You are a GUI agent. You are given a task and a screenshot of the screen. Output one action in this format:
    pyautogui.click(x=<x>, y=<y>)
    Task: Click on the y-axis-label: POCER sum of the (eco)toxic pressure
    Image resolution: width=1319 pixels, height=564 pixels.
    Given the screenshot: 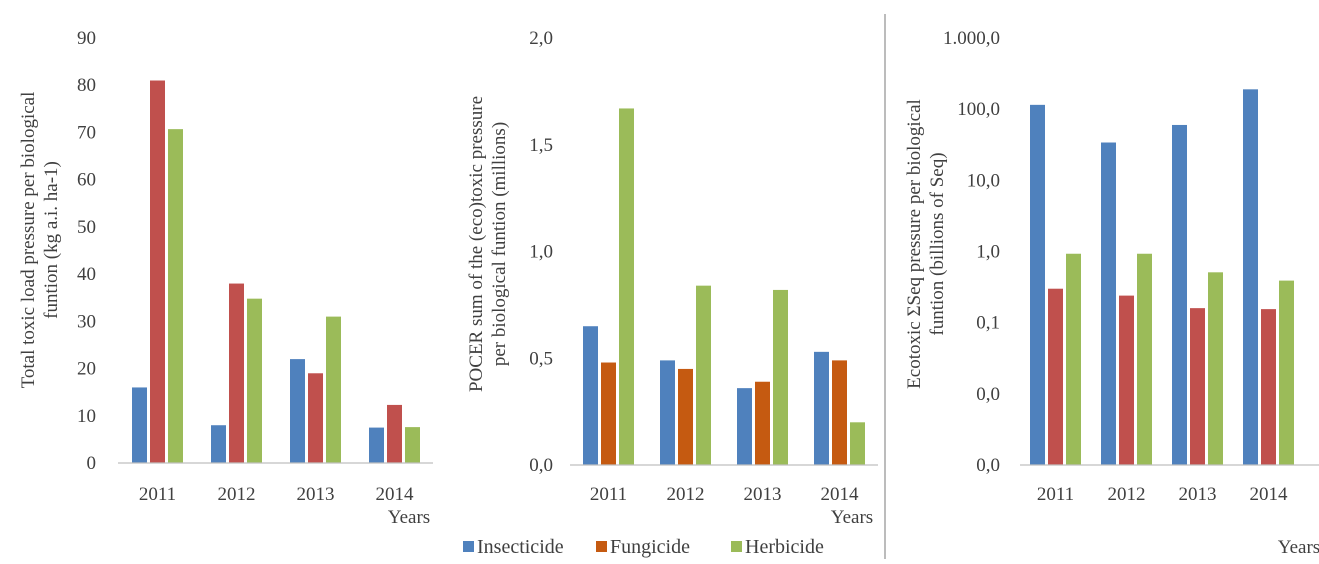 What is the action you would take?
    pyautogui.click(x=476, y=244)
    